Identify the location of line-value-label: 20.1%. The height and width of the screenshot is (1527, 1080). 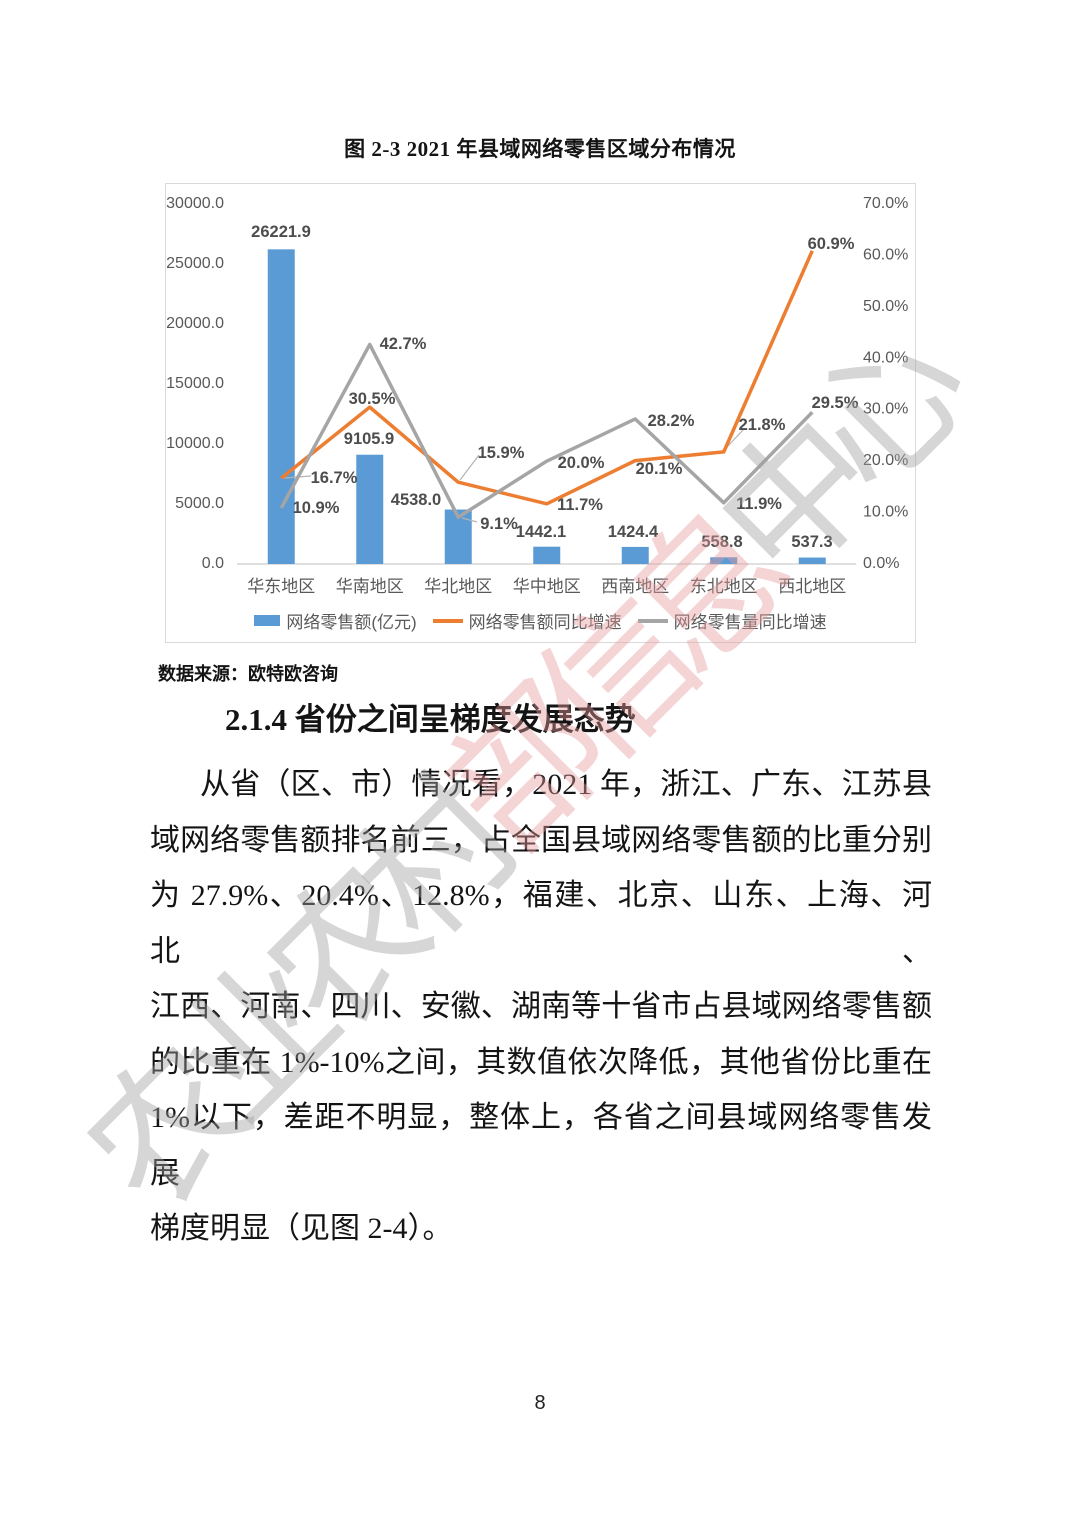
(659, 469).